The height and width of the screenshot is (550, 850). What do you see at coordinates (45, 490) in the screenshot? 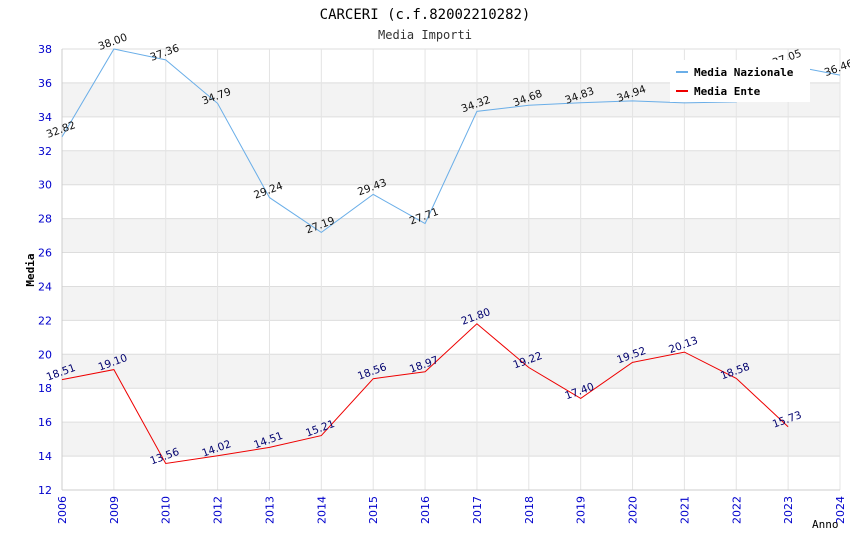
I see `y-tick-label: 12` at bounding box center [45, 490].